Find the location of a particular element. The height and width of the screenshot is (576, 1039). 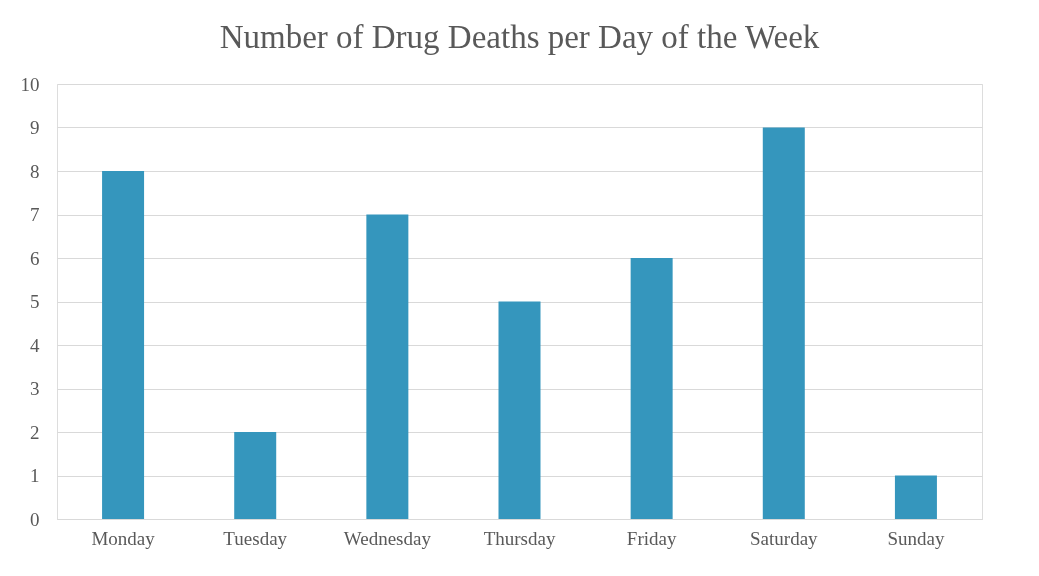

x-tick-label: Wednesday is located at coordinates (387, 538).